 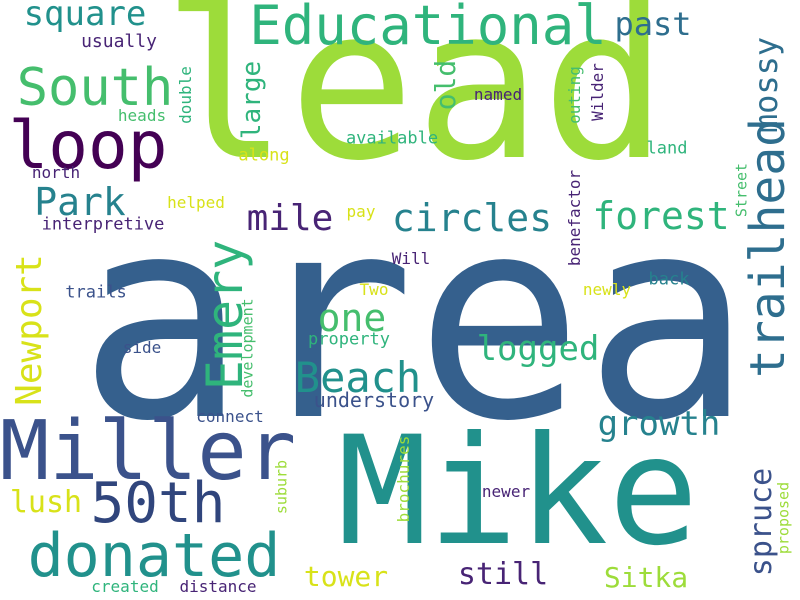 What do you see at coordinates (46, 502) in the screenshot?
I see `word-lush: lush` at bounding box center [46, 502].